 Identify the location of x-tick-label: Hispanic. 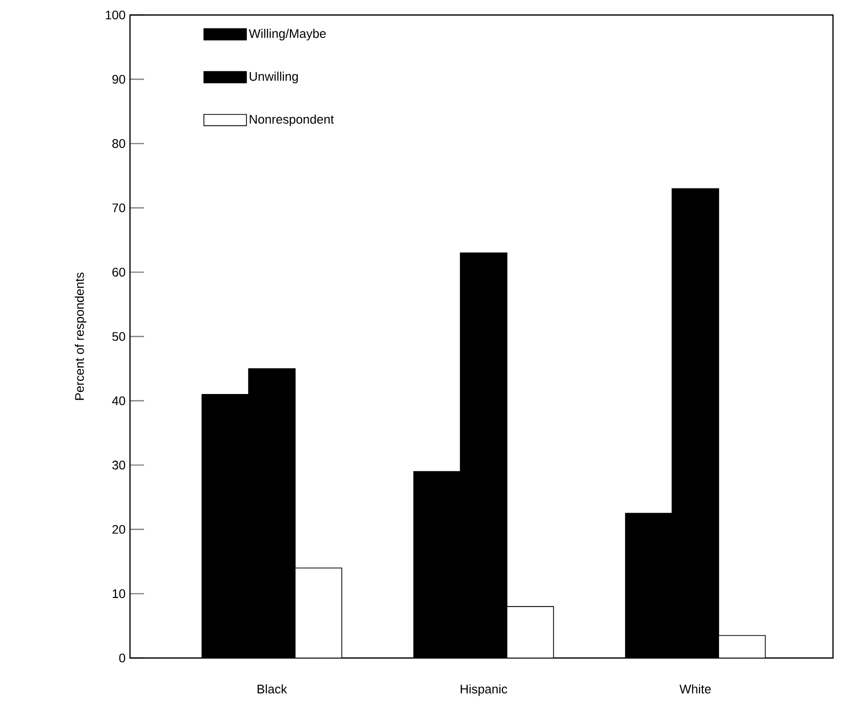
(484, 690).